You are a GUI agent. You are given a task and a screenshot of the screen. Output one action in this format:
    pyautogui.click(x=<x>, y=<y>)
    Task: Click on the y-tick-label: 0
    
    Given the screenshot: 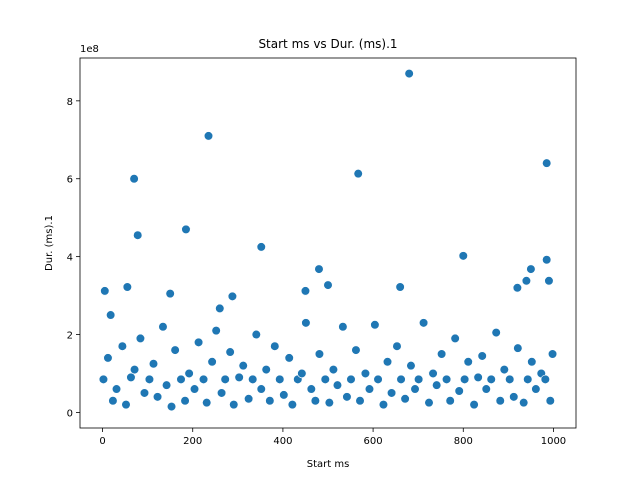 What is the action you would take?
    pyautogui.click(x=70, y=413)
    